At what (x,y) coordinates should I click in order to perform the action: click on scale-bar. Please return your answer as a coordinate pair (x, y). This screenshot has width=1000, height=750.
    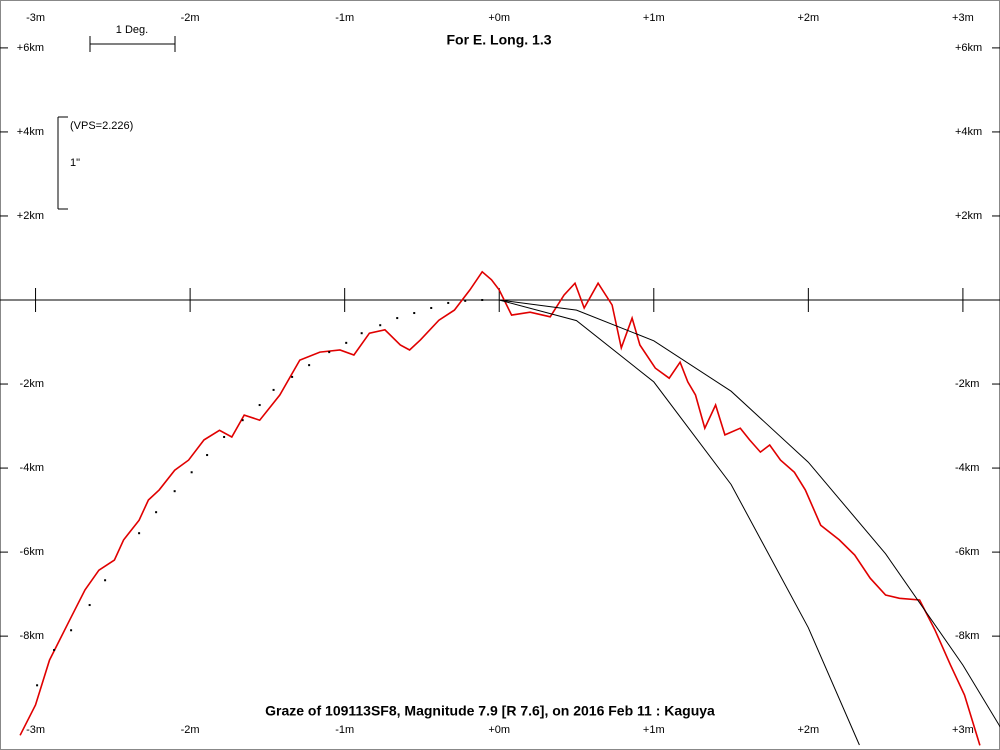
    Looking at the image, I should click on (116, 123).